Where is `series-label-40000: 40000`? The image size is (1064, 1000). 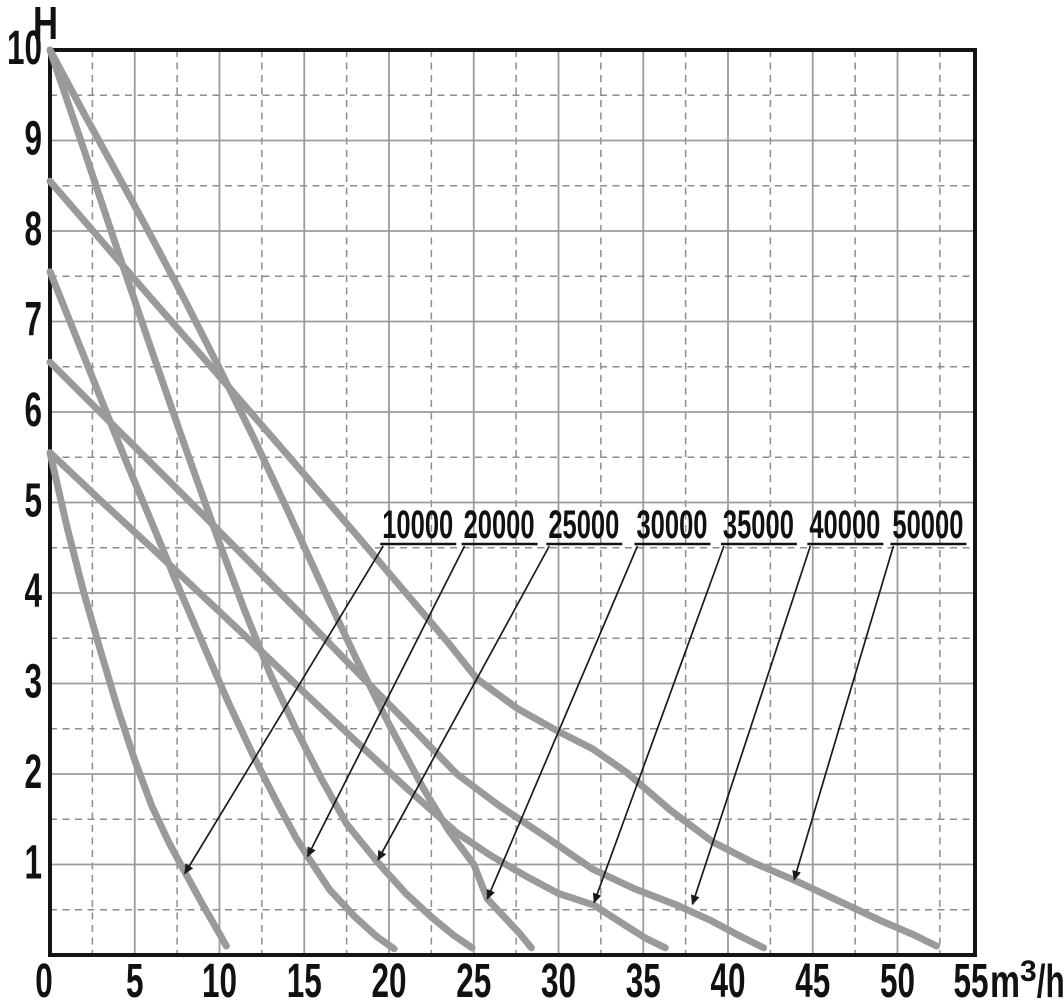
series-label-40000: 40000 is located at coordinates (844, 525).